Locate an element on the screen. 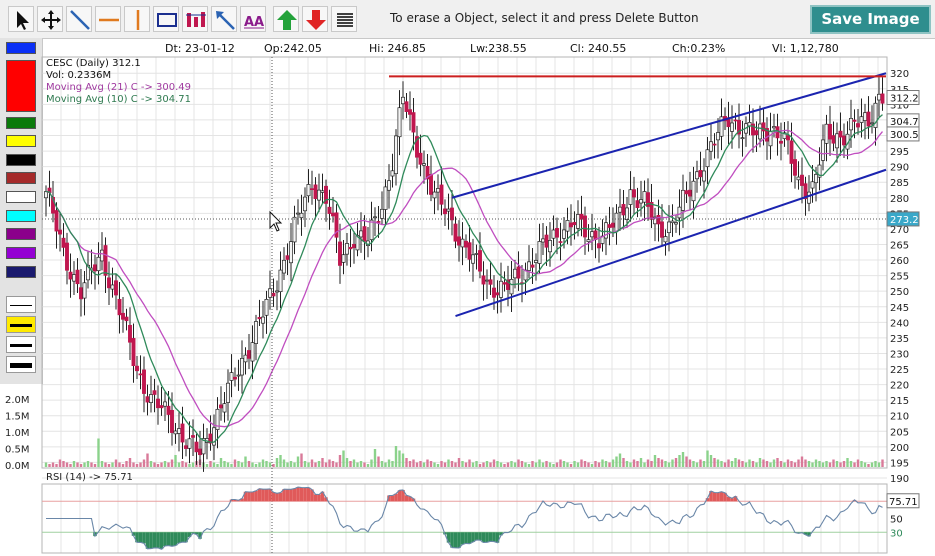  swatch-red is located at coordinates (21, 86).